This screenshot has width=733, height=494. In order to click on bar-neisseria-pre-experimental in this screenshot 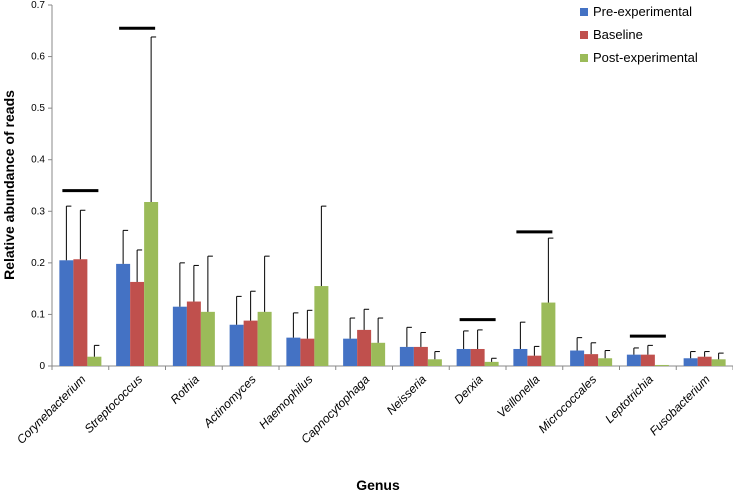, I will do `click(406, 356)`.